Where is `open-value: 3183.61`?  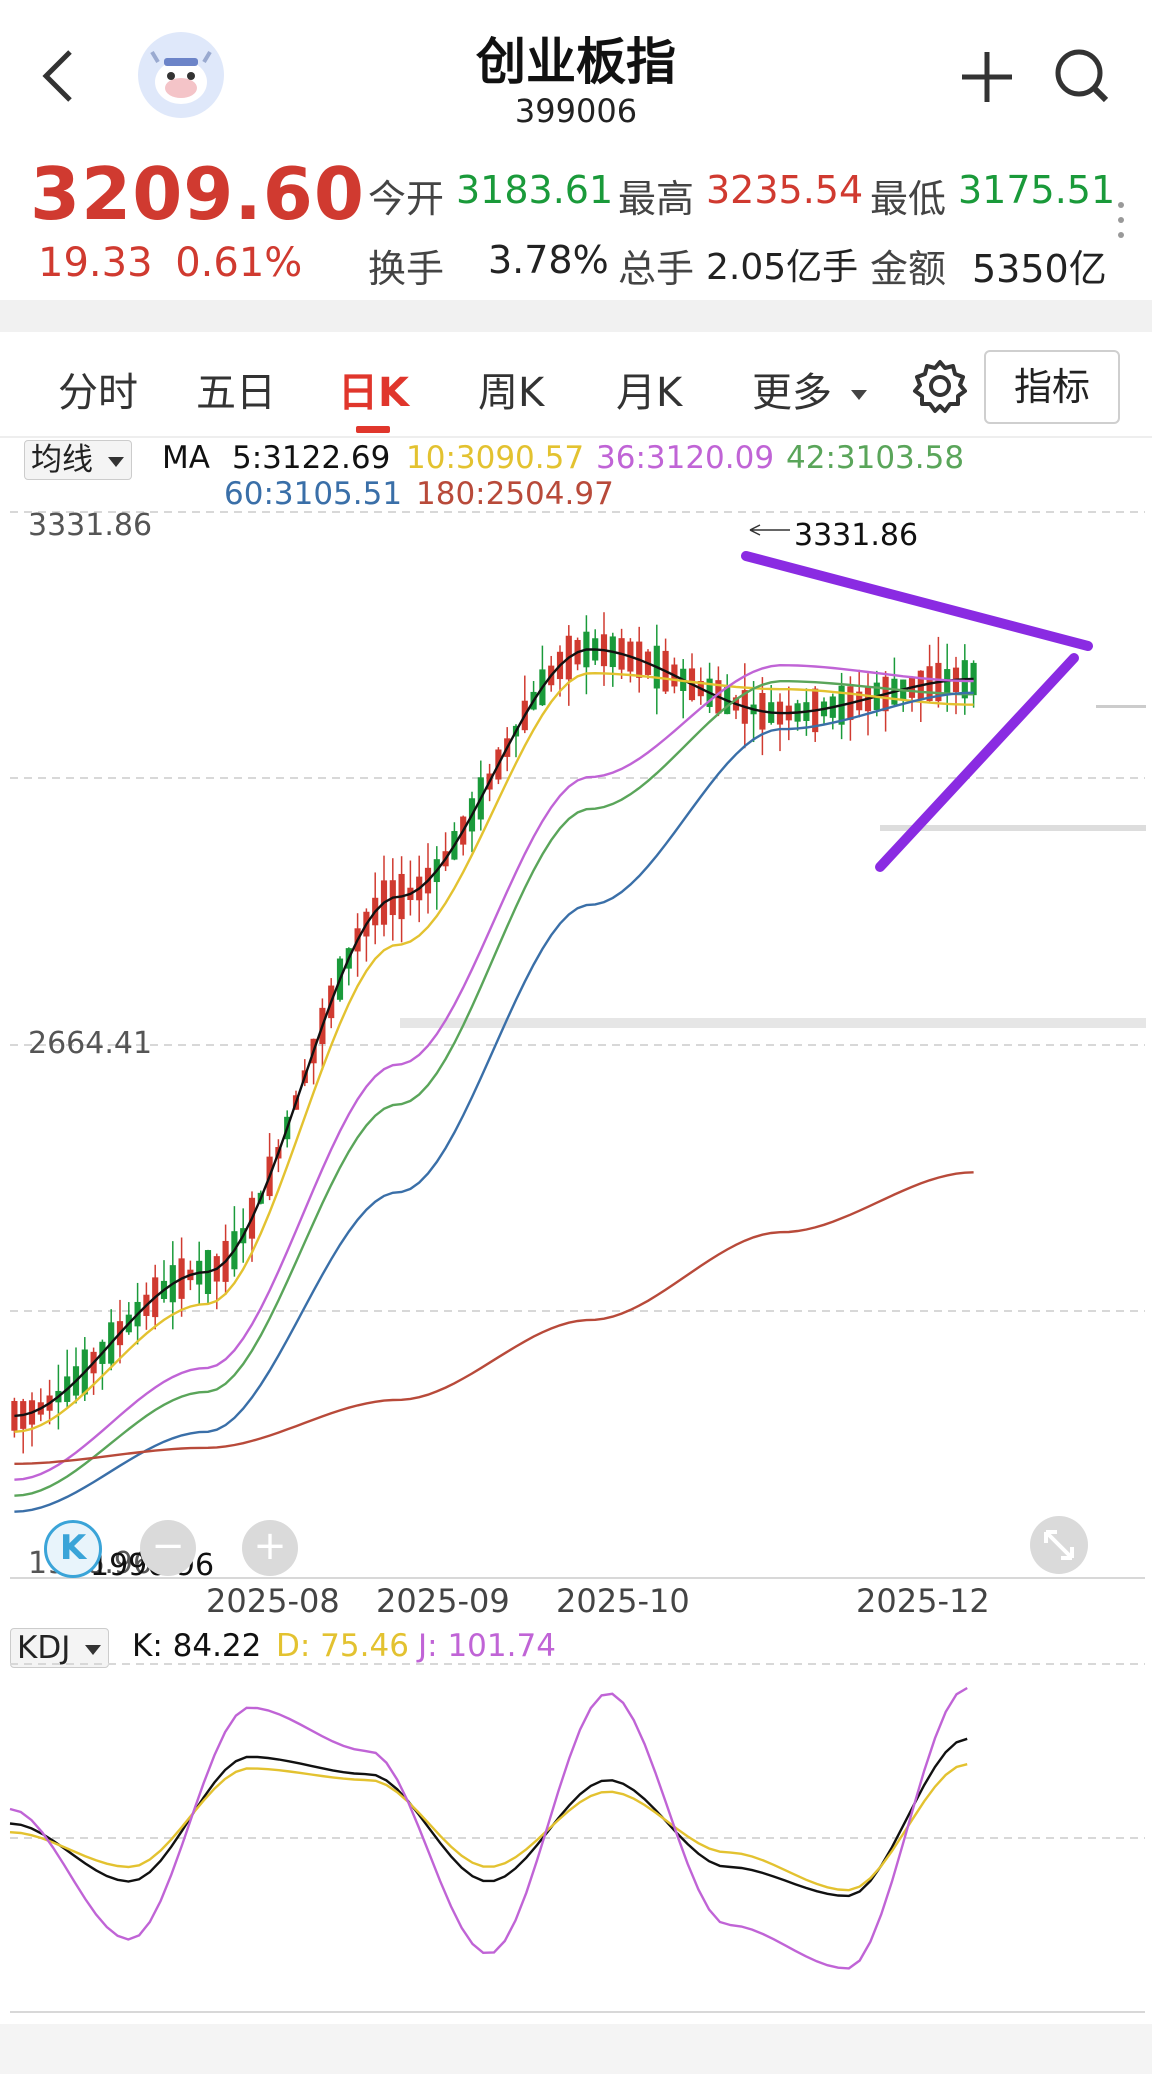
open-value: 3183.61 is located at coordinates (535, 190).